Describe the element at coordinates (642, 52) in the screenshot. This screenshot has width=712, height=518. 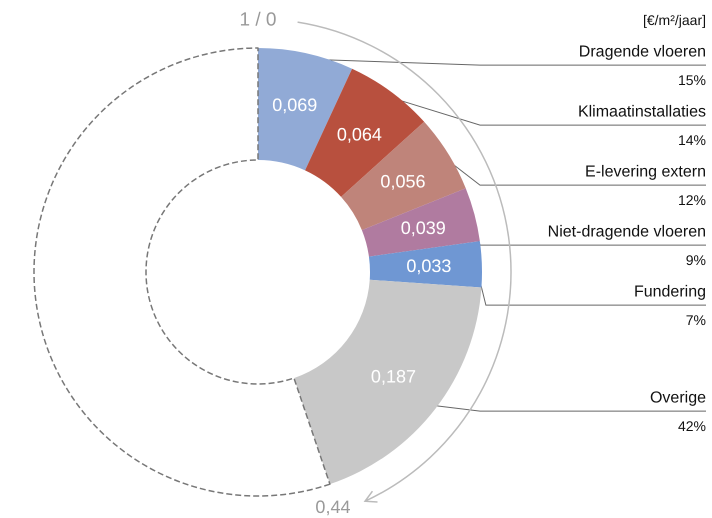
I see `slice-label: Dragende vloeren` at that location.